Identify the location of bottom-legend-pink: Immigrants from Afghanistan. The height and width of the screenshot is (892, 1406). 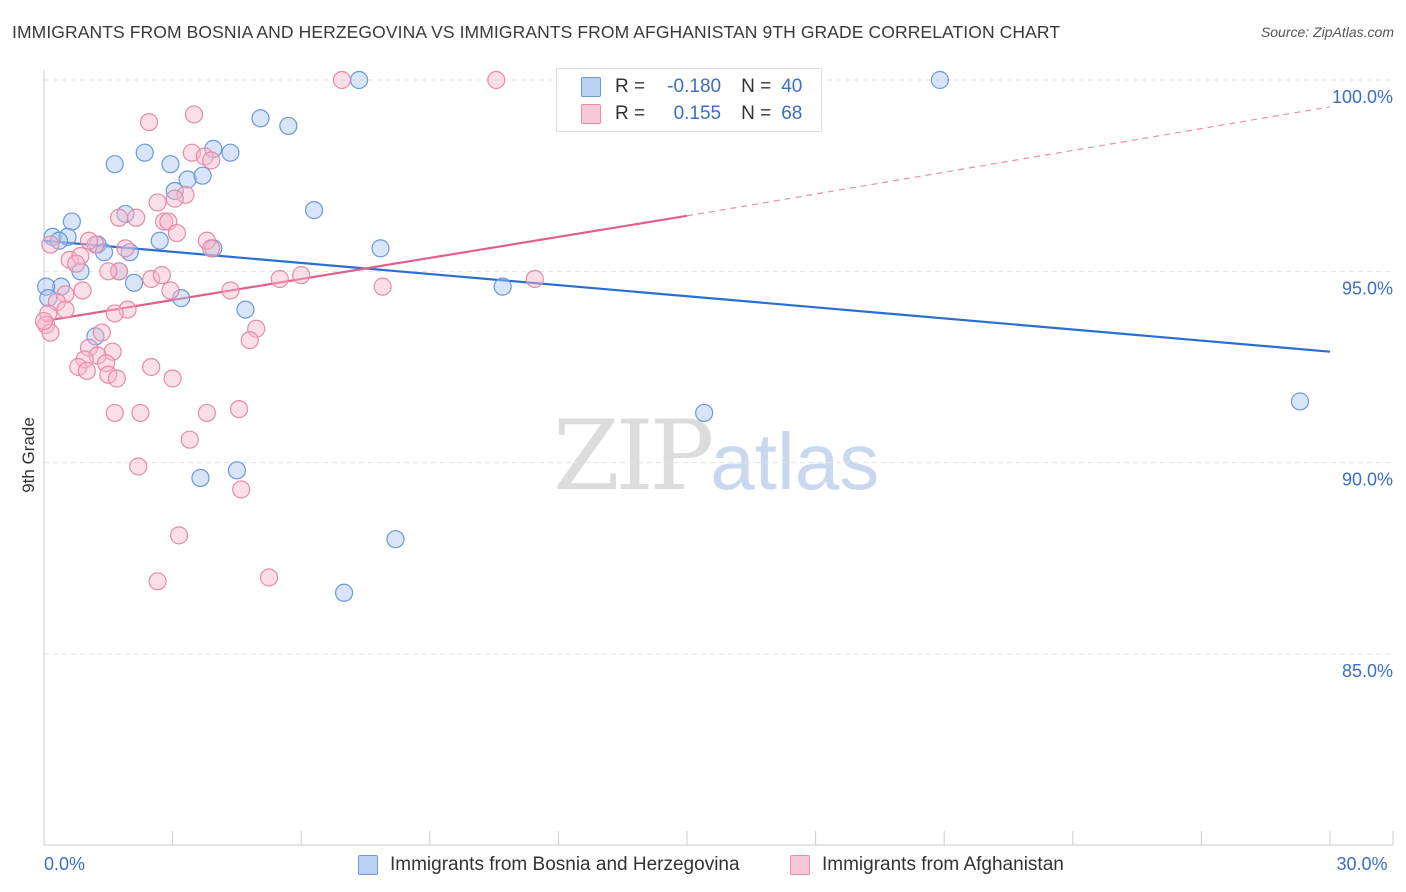
(927, 865).